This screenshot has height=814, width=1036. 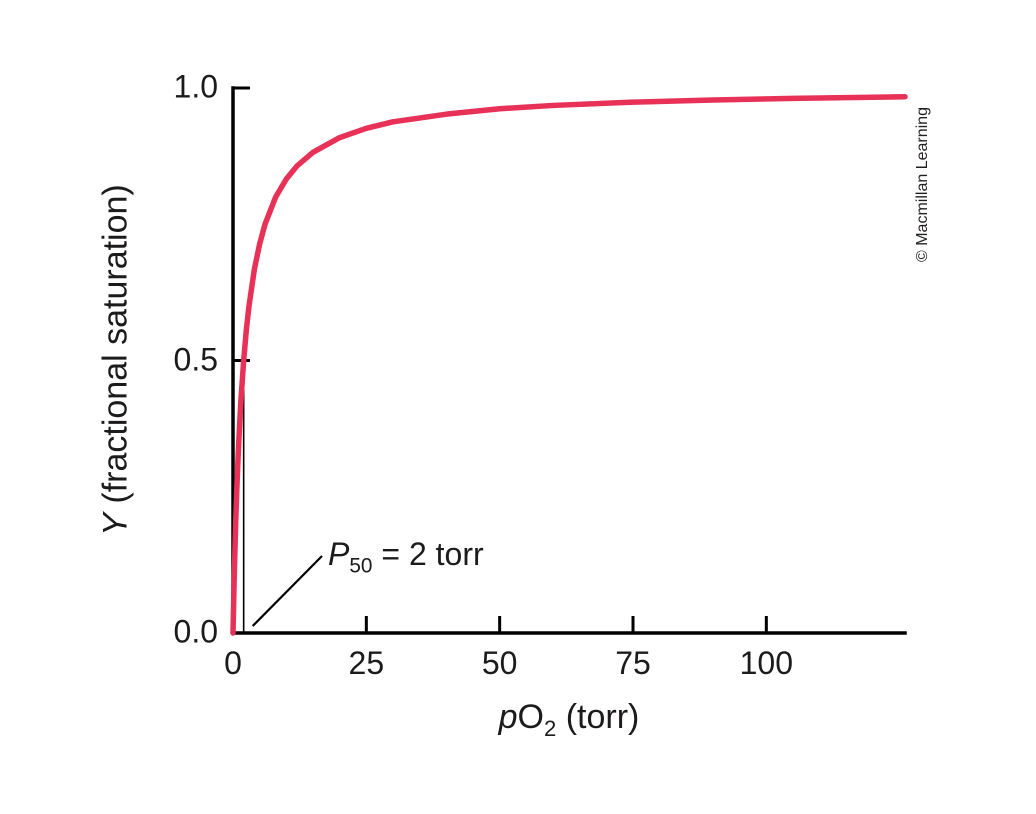 I want to click on x-axis-title-base: O, so click(x=530, y=717).